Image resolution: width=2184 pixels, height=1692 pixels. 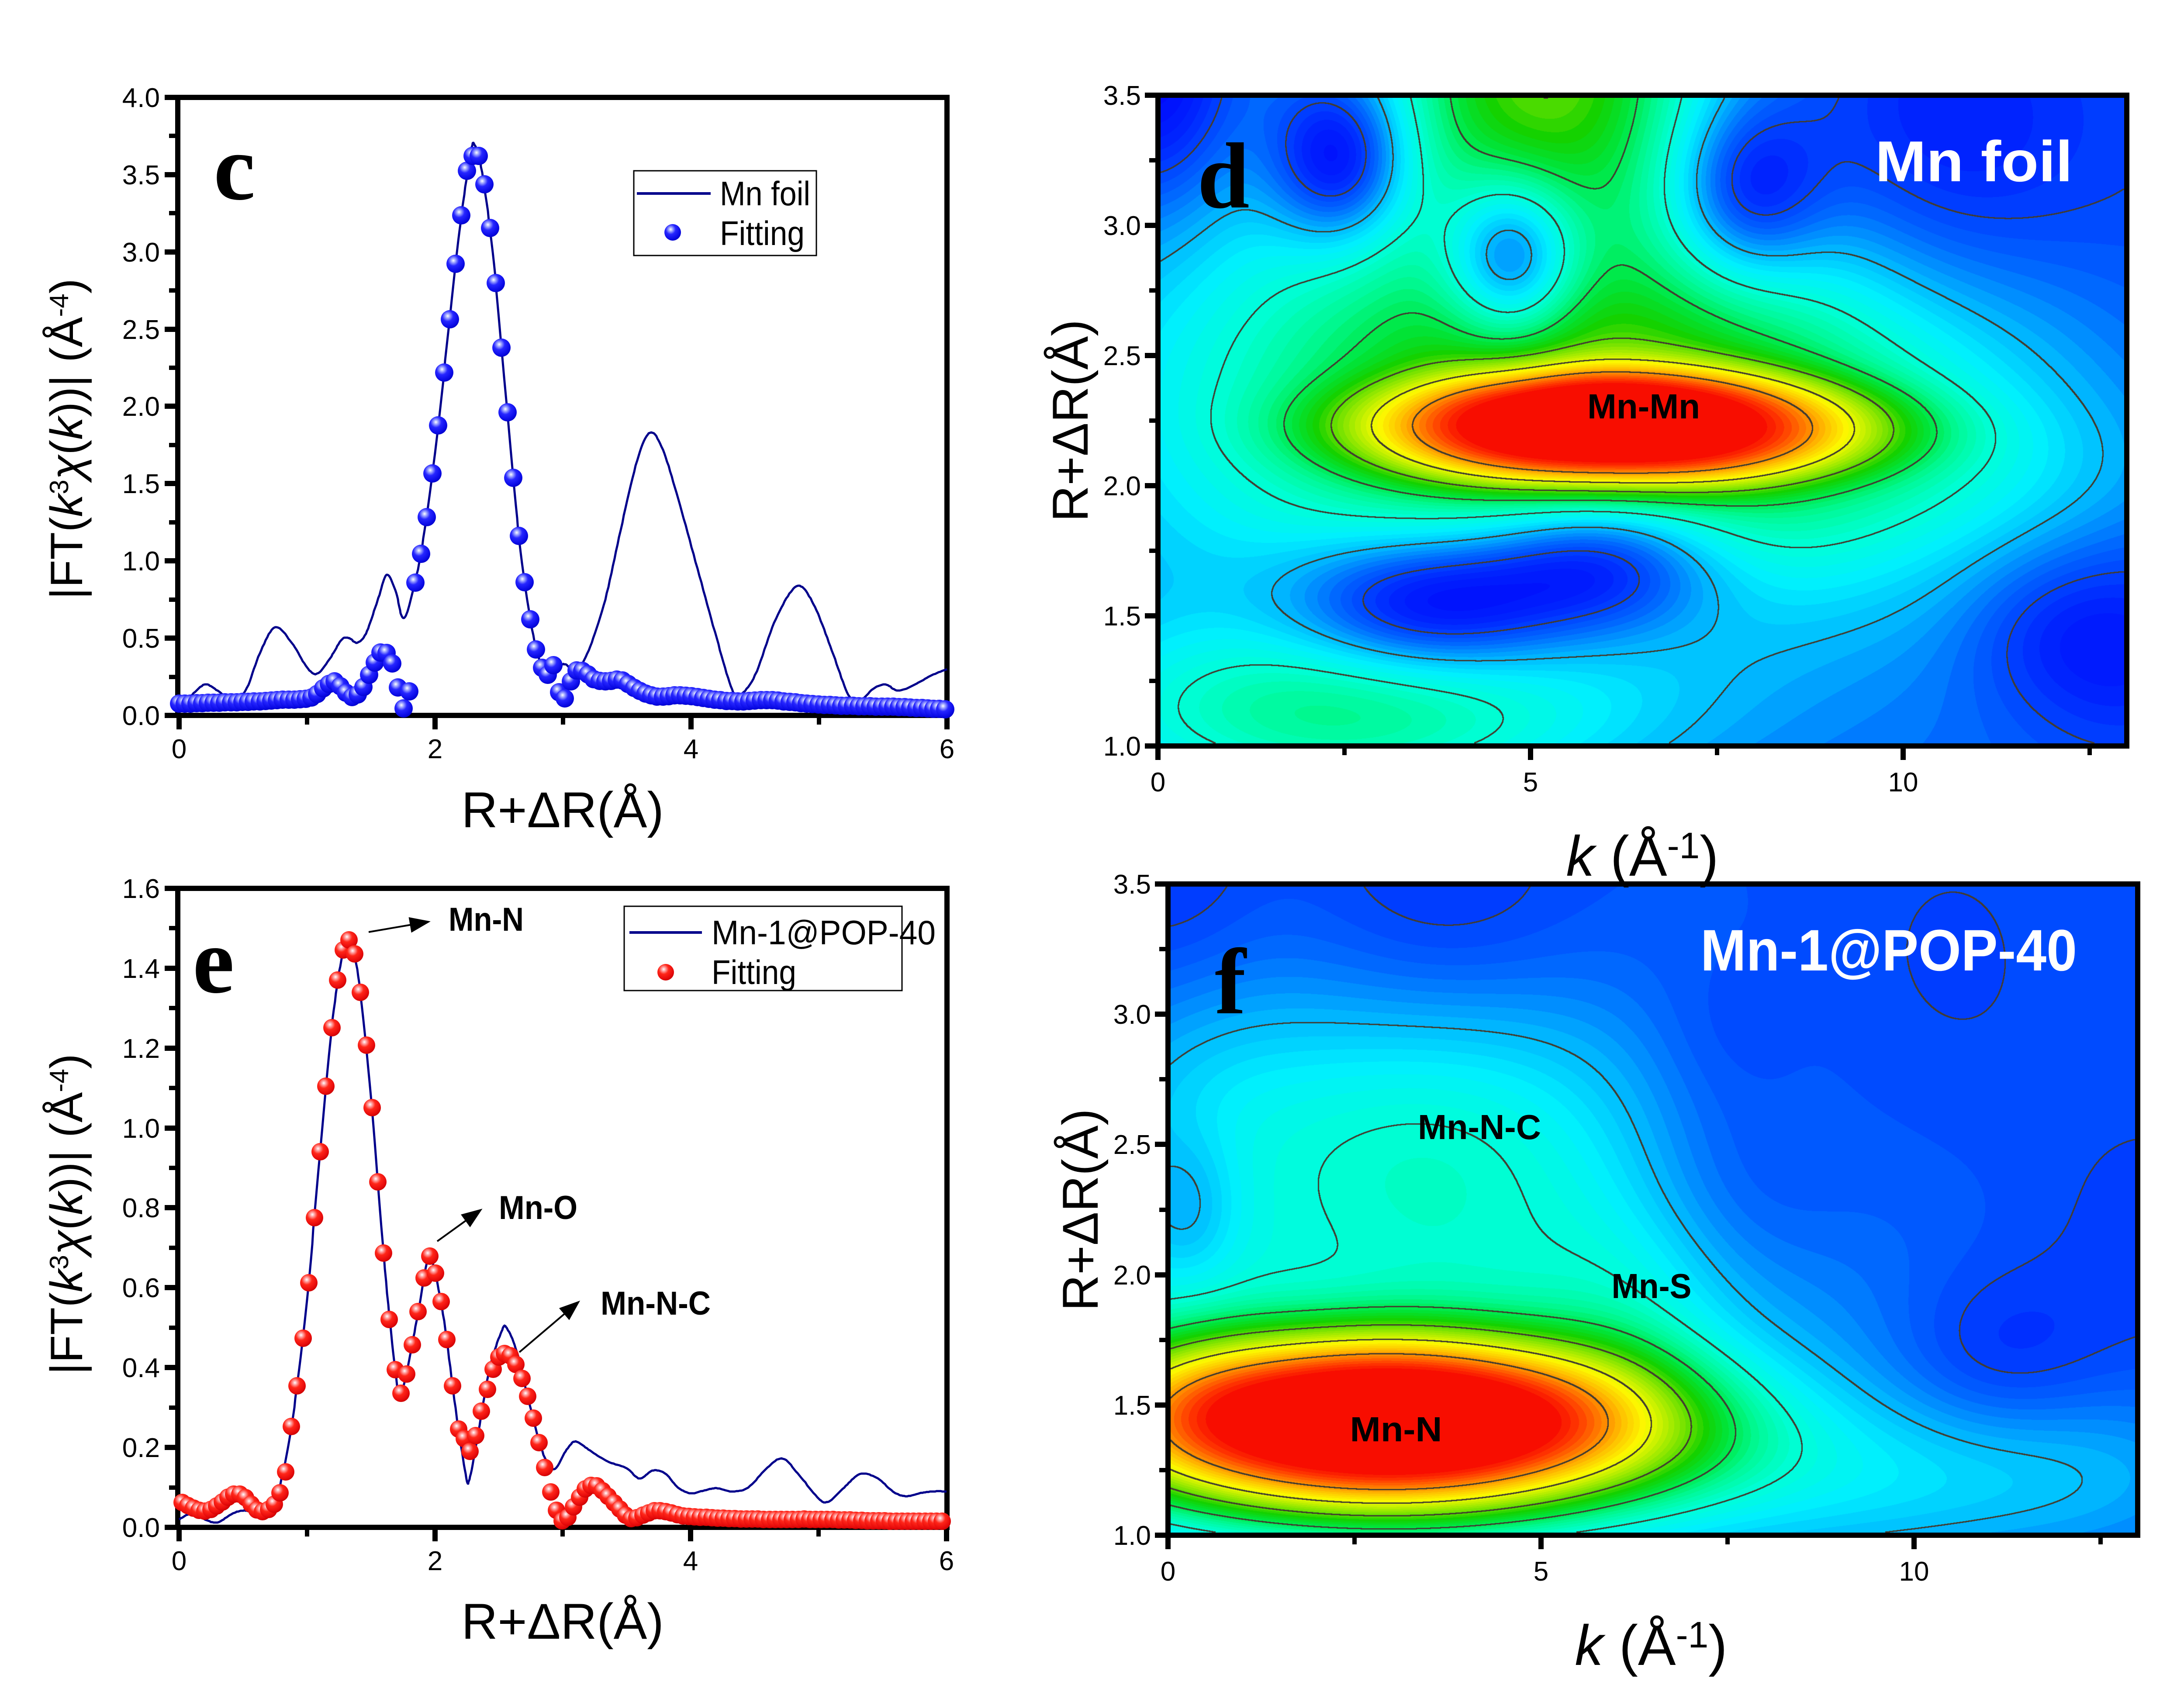 I want to click on svg-text: 0.2, so click(x=141, y=1448).